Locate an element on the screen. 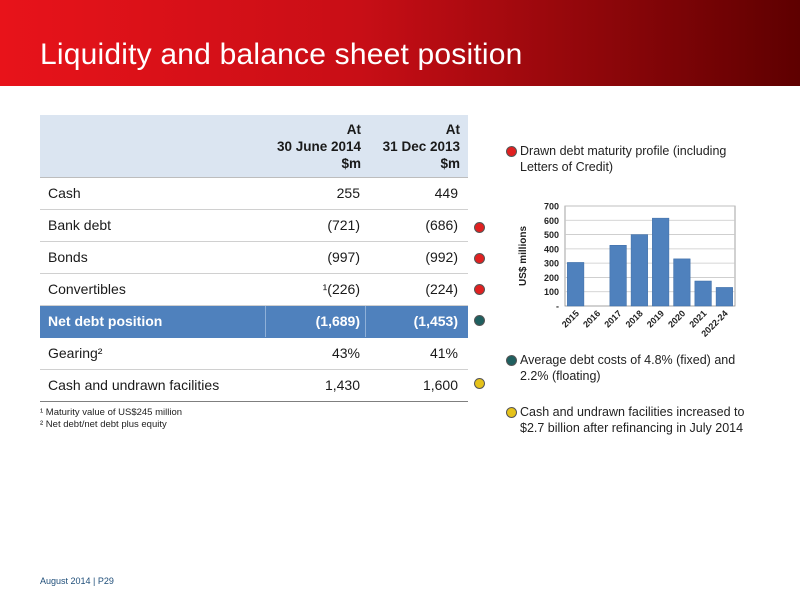  value-june-2014: 43% is located at coordinates (345, 353).